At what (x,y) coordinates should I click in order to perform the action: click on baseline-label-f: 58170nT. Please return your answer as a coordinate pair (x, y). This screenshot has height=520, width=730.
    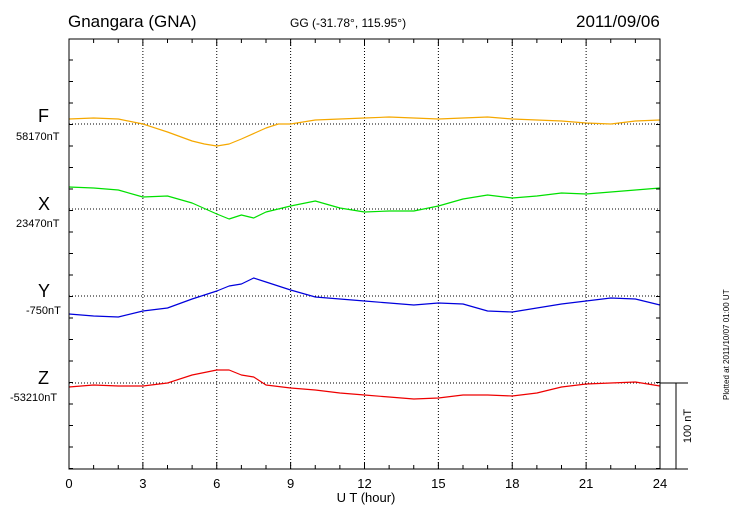
    Looking at the image, I should click on (38, 137).